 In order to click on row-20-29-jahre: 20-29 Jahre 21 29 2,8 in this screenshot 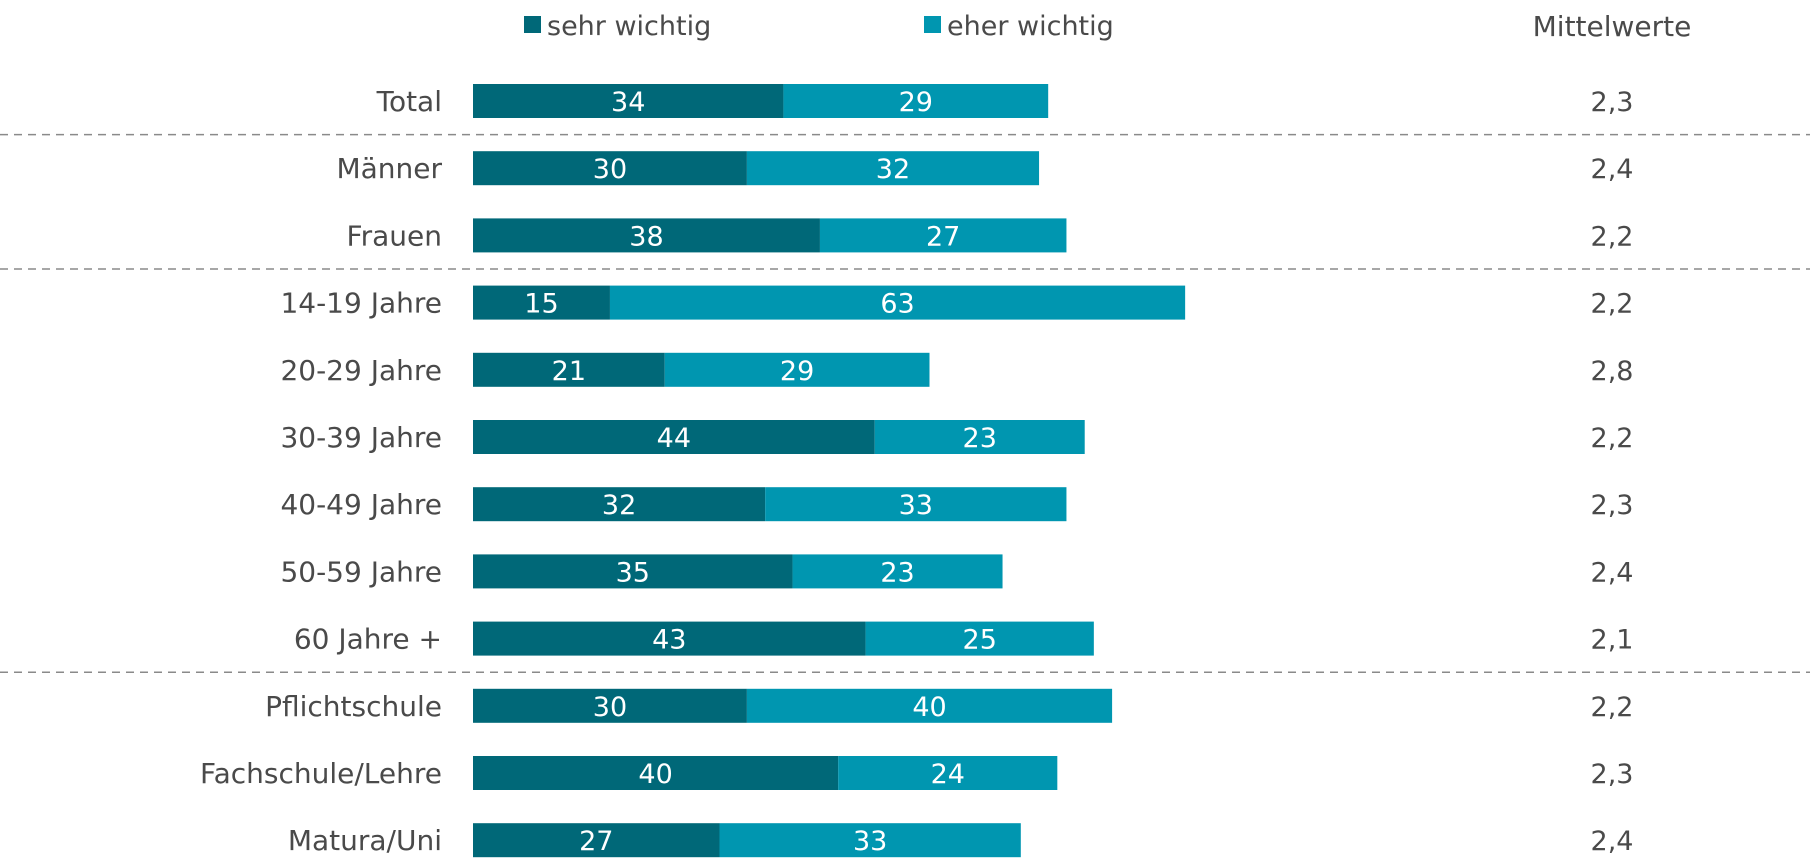, I will do `click(957, 369)`.